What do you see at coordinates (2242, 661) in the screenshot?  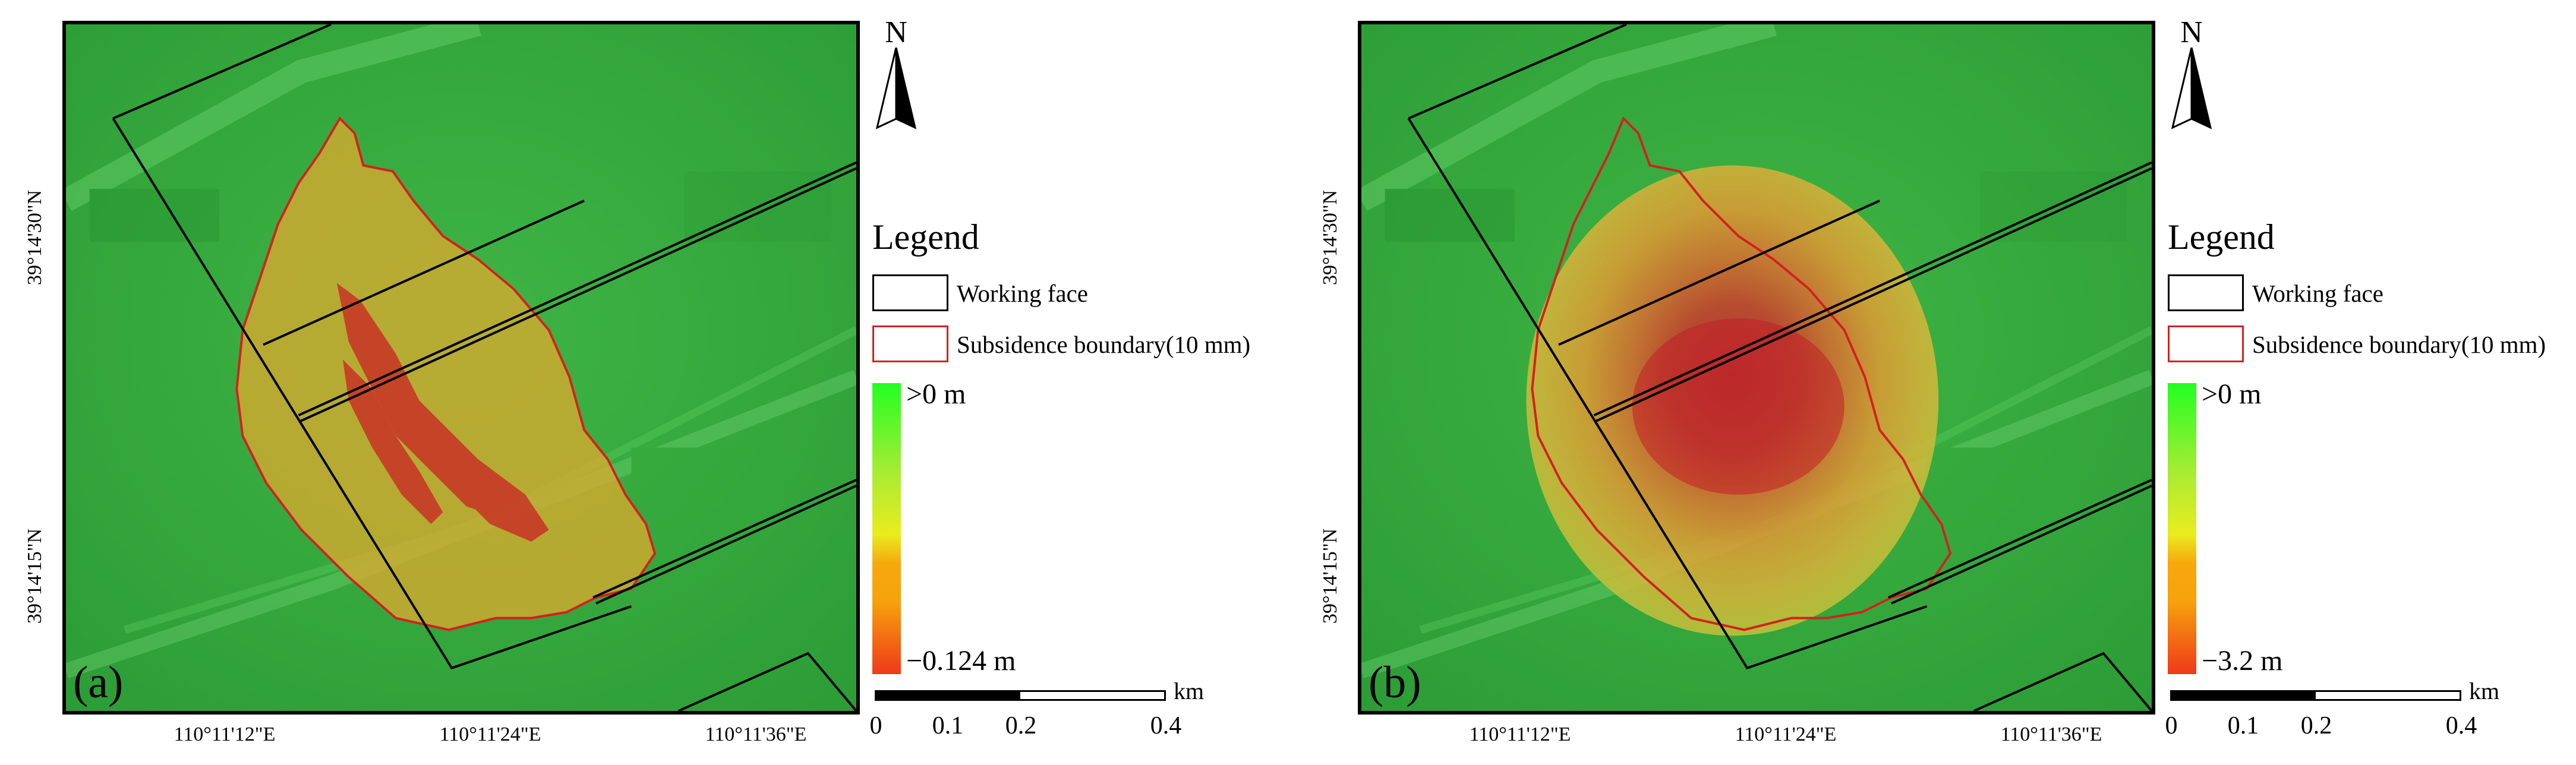 I see `ramp-min-label: −3.2 m` at bounding box center [2242, 661].